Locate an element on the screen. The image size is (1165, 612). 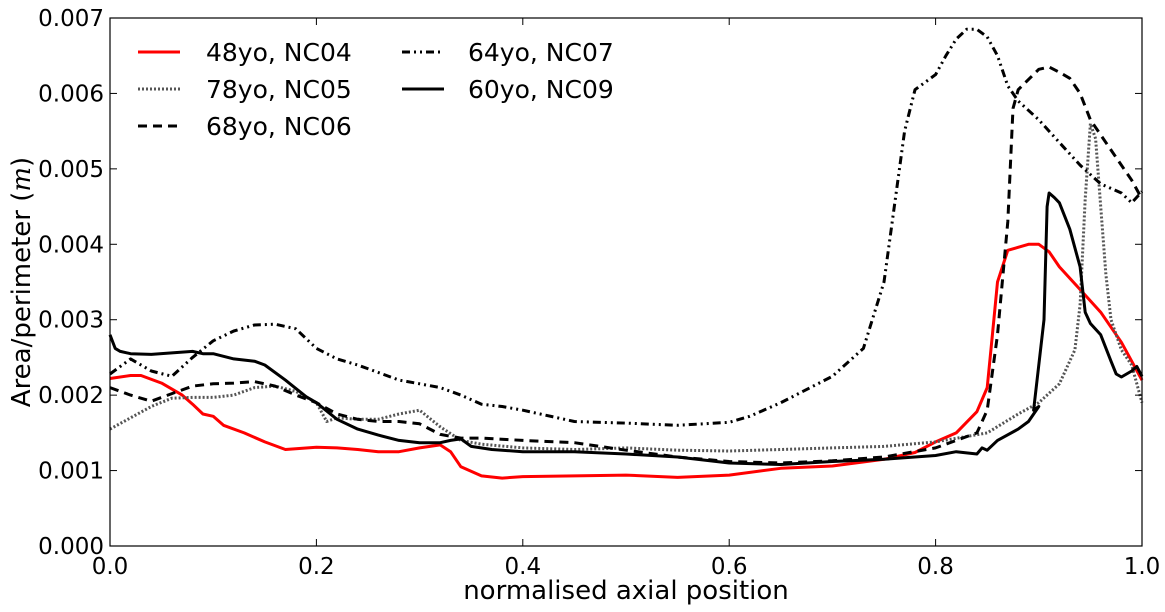
x-tick-label: 0.4 is located at coordinates (523, 567).